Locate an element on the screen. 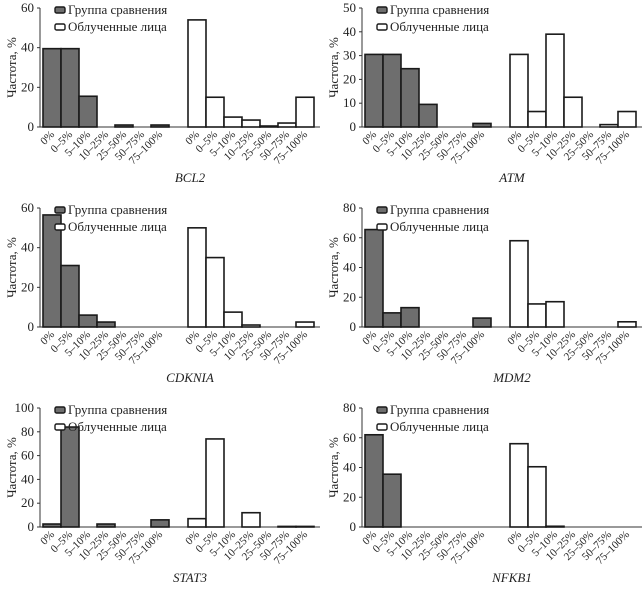 This screenshot has height=602, width=643. y-tick-label: 30 is located at coordinates (349, 55).